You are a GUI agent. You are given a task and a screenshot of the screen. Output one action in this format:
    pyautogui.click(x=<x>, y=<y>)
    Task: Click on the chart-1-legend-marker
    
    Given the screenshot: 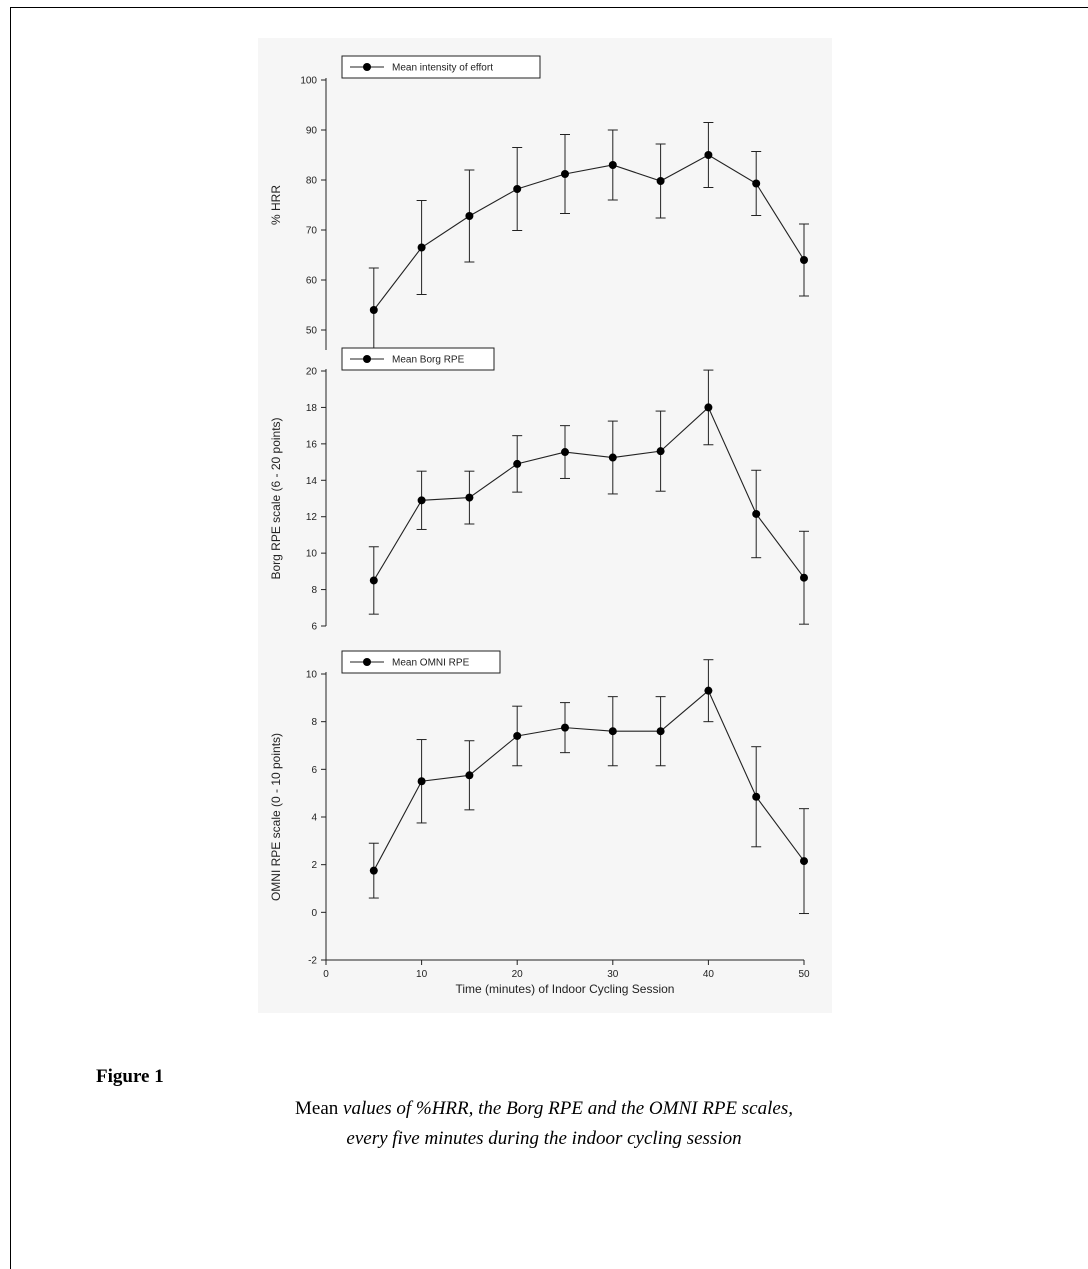 What is the action you would take?
    pyautogui.click(x=367, y=67)
    